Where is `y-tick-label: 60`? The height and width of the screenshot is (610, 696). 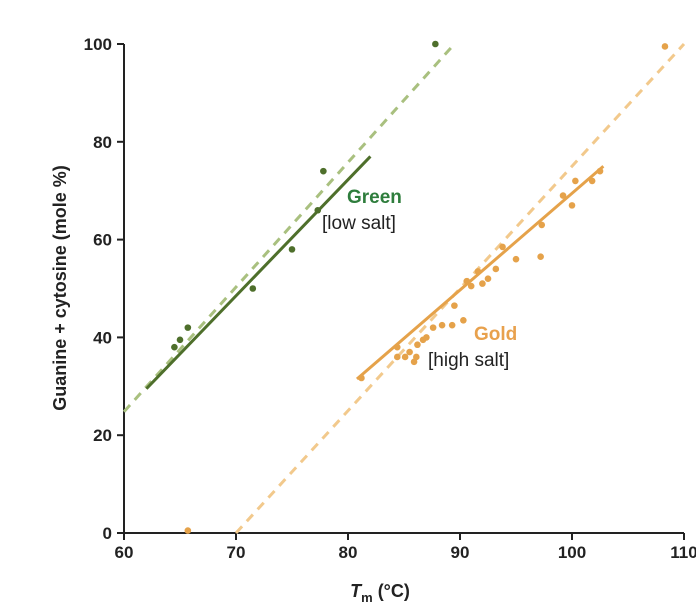
y-tick-label: 60 is located at coordinates (102, 240).